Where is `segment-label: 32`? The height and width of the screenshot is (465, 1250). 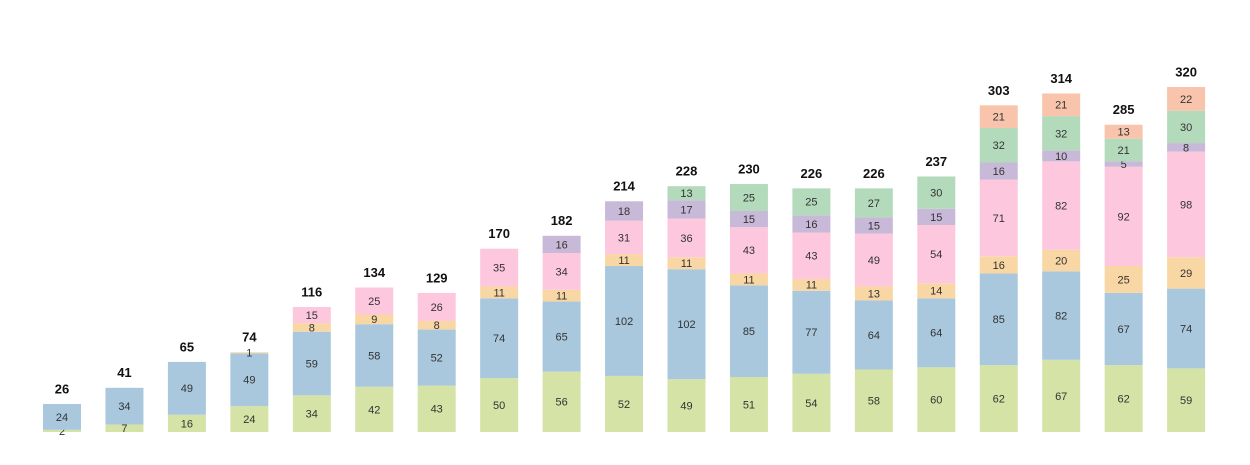 segment-label: 32 is located at coordinates (1061, 134).